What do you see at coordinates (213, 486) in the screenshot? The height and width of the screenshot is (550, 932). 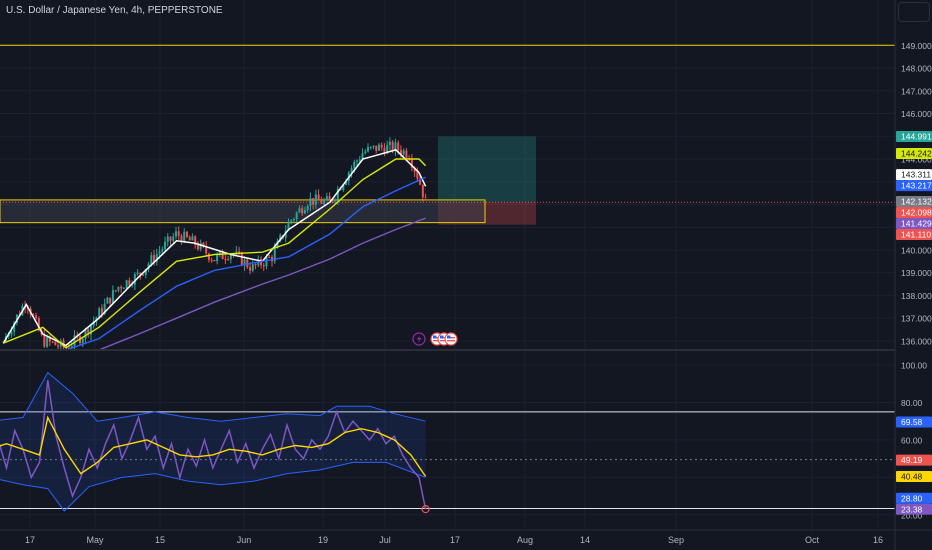 I see `bb-lower-line` at bounding box center [213, 486].